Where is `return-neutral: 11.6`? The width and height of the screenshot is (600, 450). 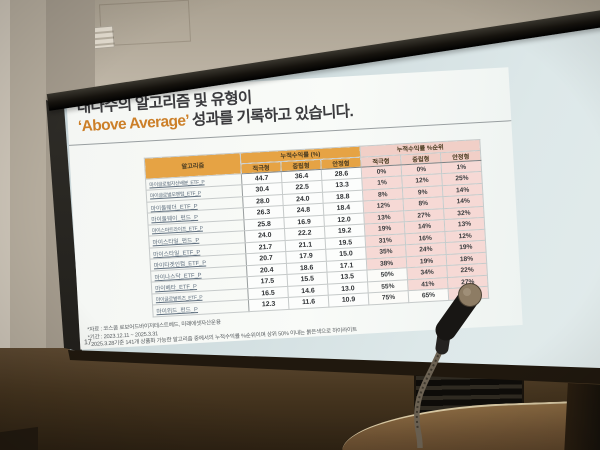 return-neutral: 11.6 is located at coordinates (308, 302).